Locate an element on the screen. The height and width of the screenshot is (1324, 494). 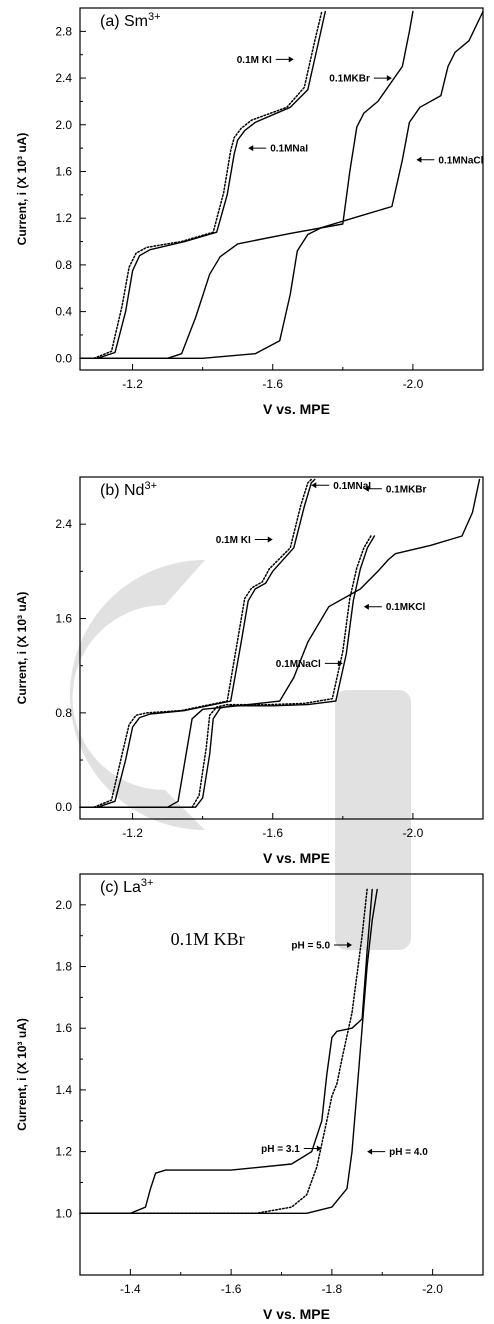
watermark-bar is located at coordinates (373, 820).